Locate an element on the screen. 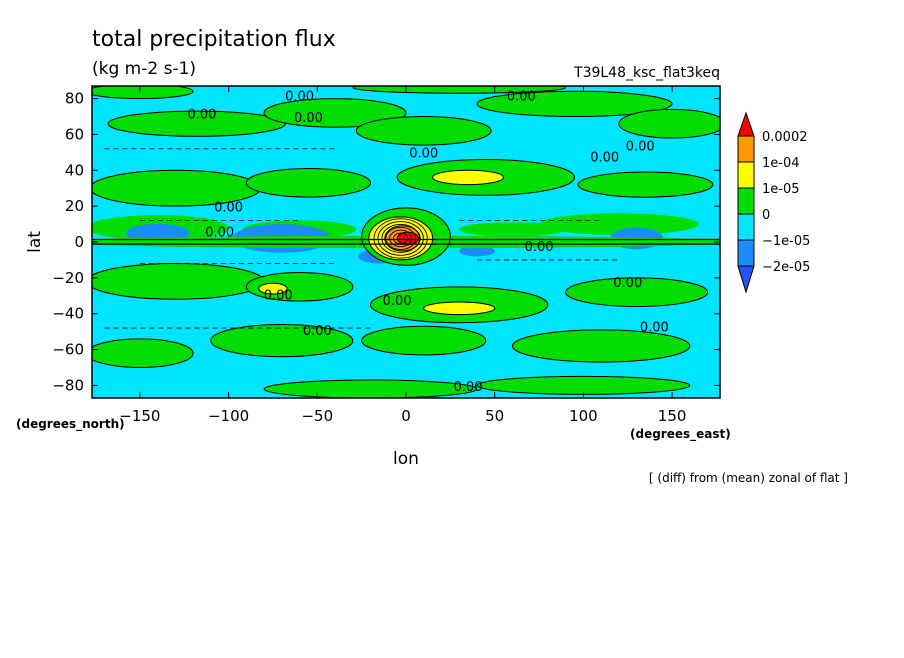 The width and height of the screenshot is (904, 658). x-tick-label: −150 is located at coordinates (139, 416).